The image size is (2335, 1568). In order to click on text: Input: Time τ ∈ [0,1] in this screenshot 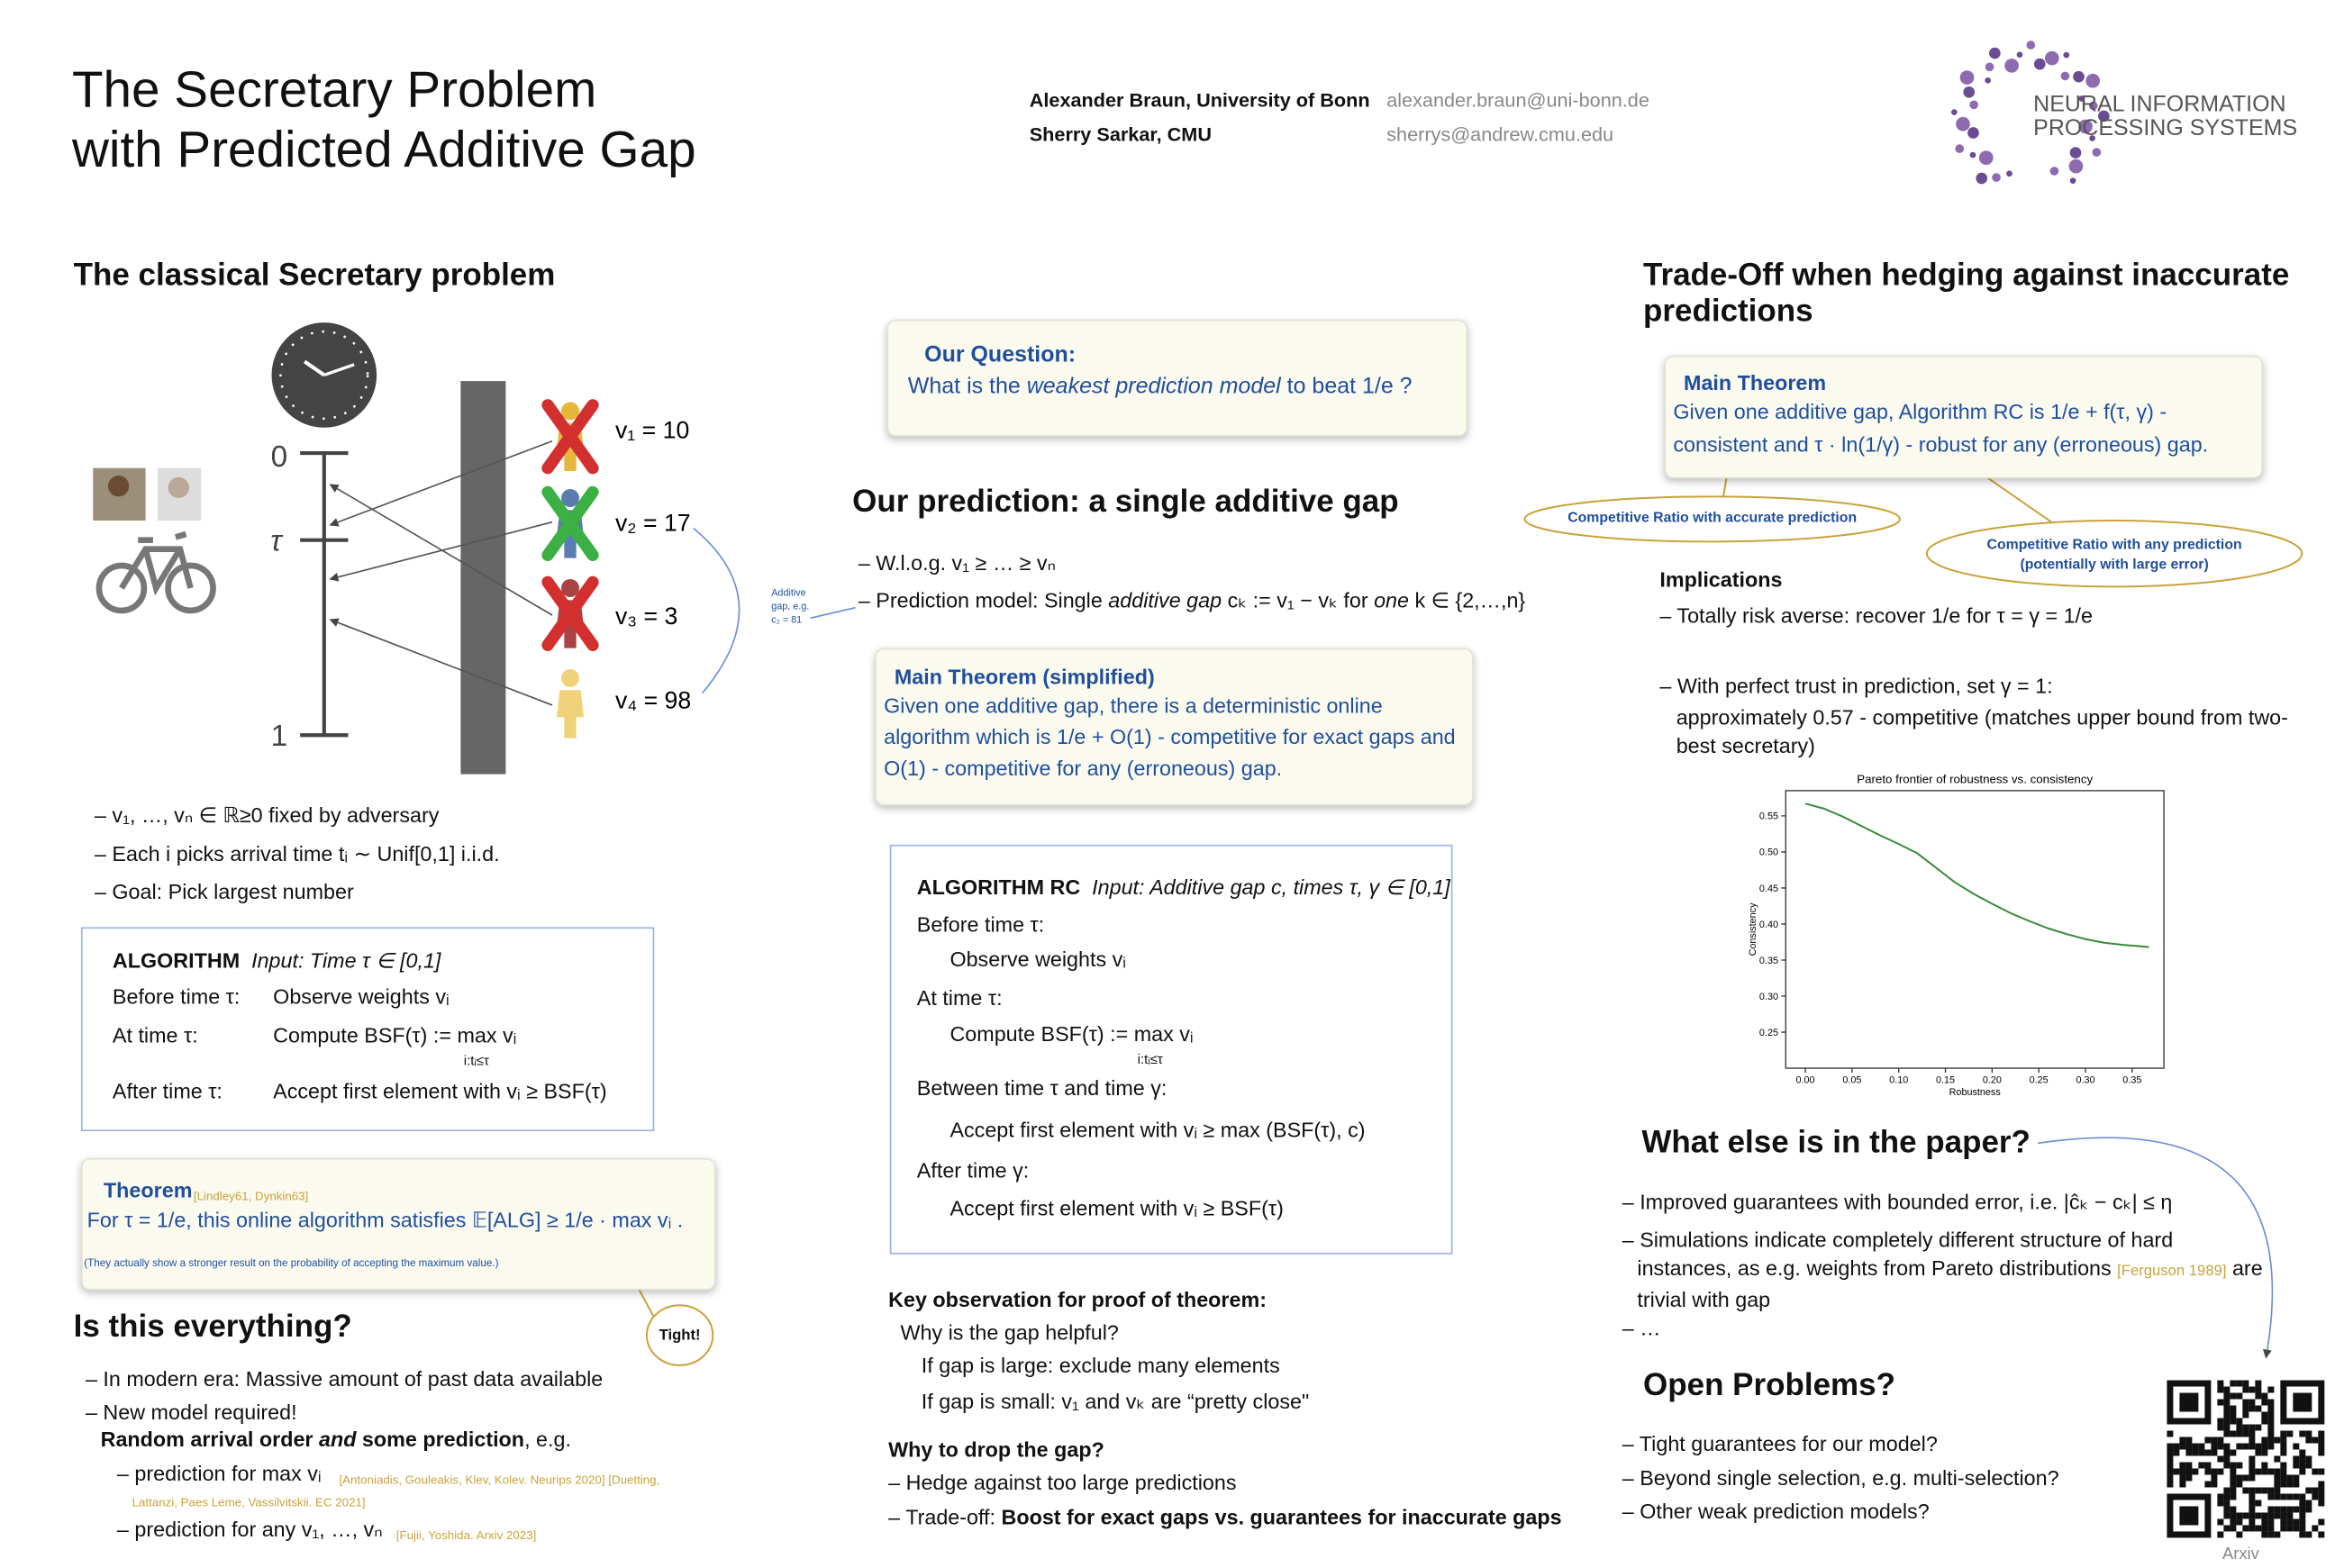, I will do `click(346, 960)`.